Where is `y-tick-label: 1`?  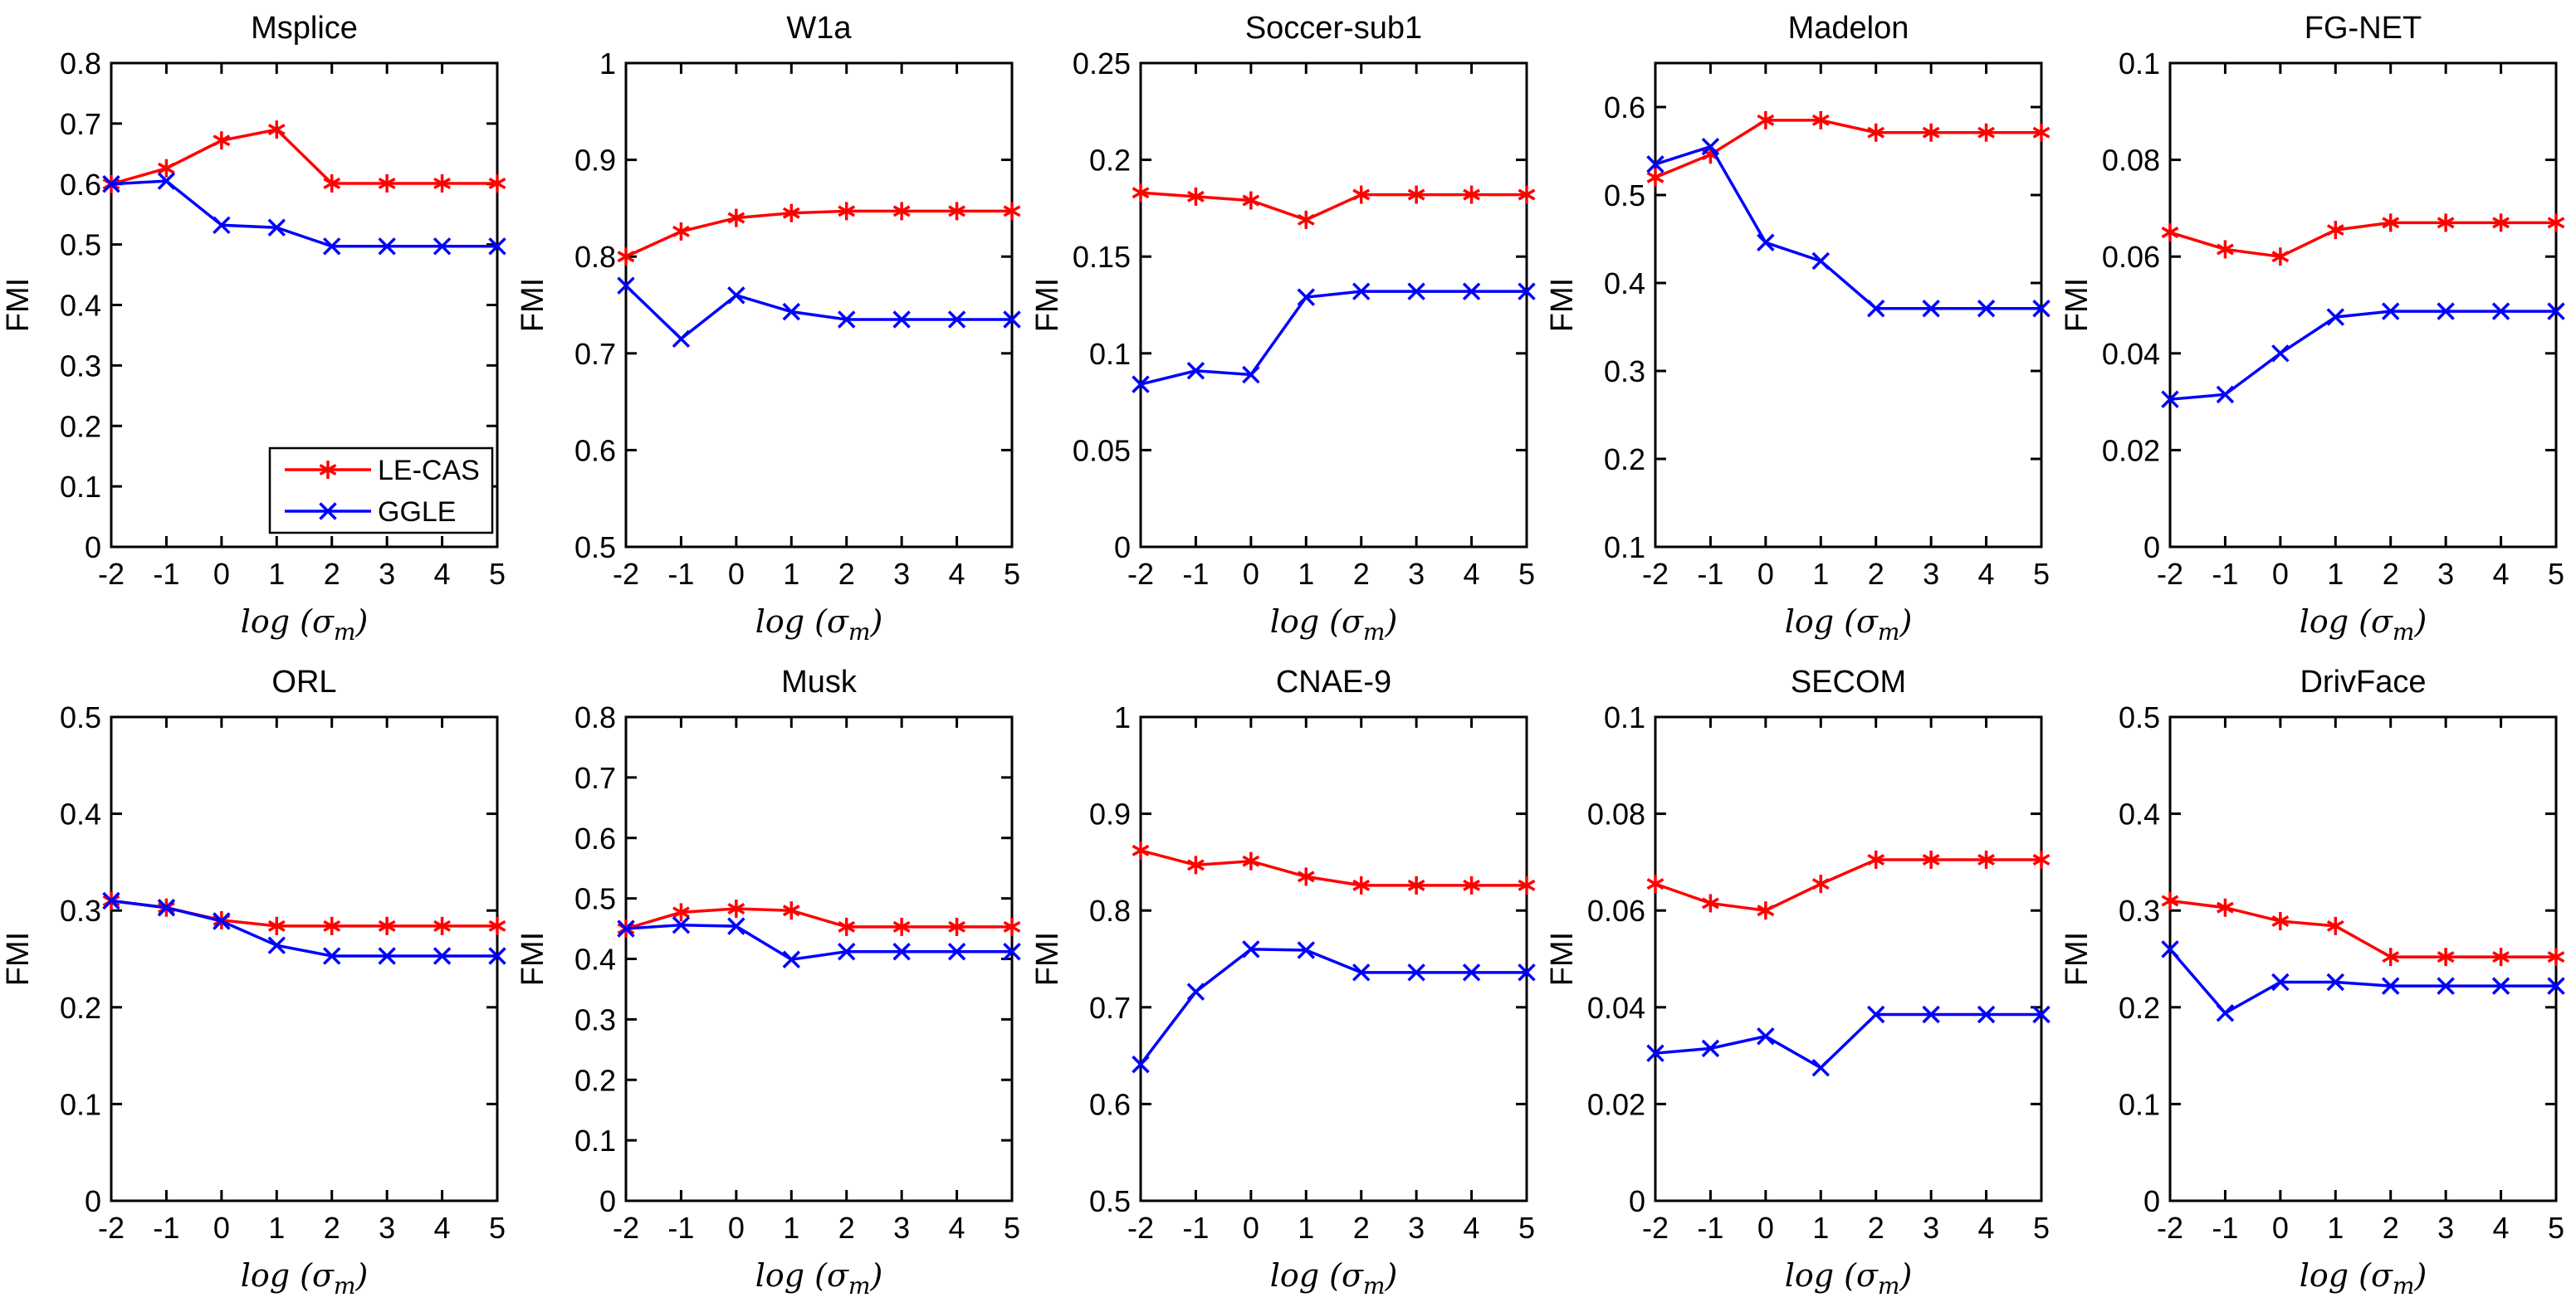
y-tick-label: 1 is located at coordinates (607, 63).